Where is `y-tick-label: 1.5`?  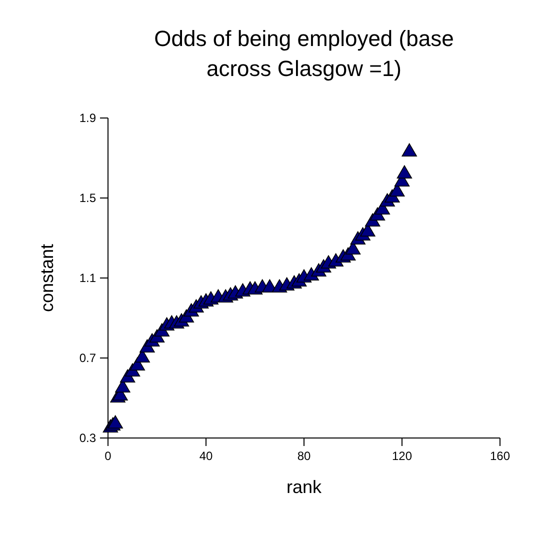 y-tick-label: 1.5 is located at coordinates (87, 198).